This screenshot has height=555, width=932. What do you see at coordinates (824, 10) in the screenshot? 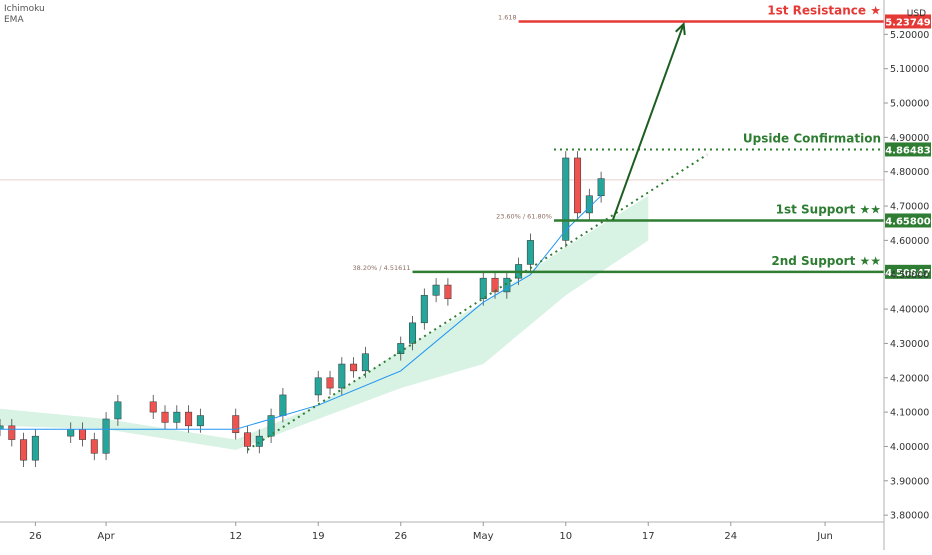
I see `level-label: 1st Resistance ★` at bounding box center [824, 10].